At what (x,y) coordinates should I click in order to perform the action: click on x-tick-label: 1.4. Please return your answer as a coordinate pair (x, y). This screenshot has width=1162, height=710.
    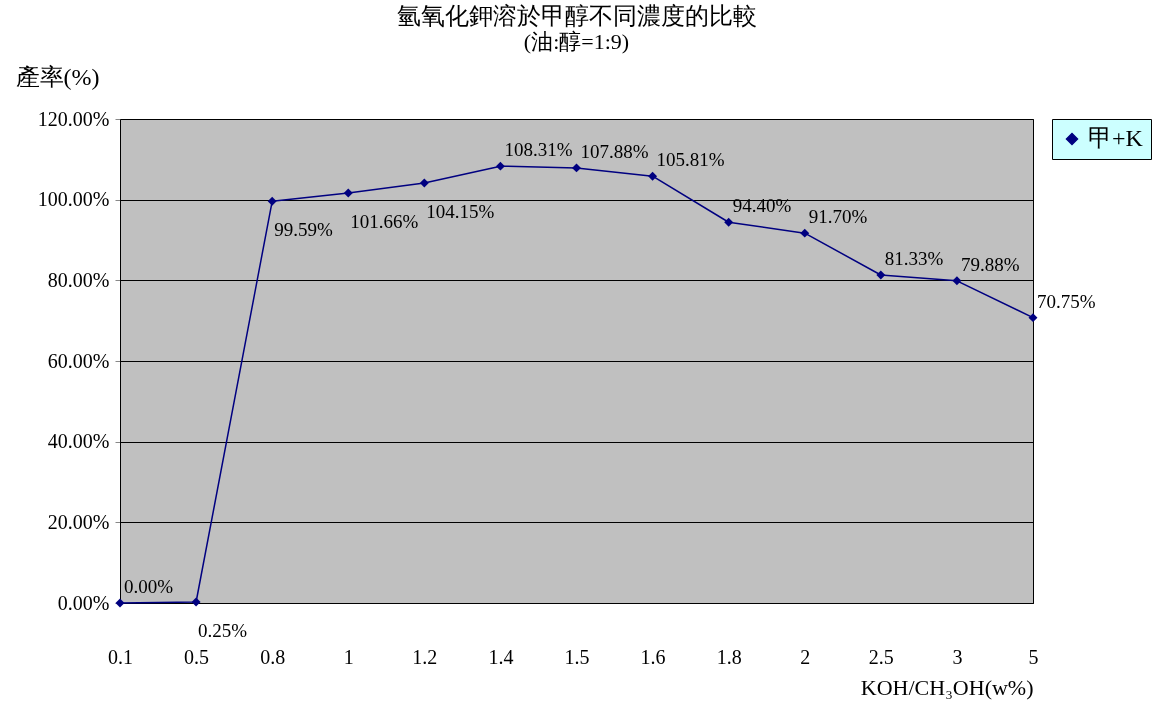
    Looking at the image, I should click on (501, 656).